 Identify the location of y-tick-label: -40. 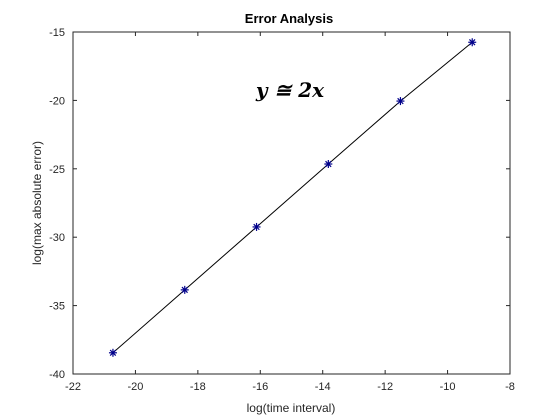
(57, 375).